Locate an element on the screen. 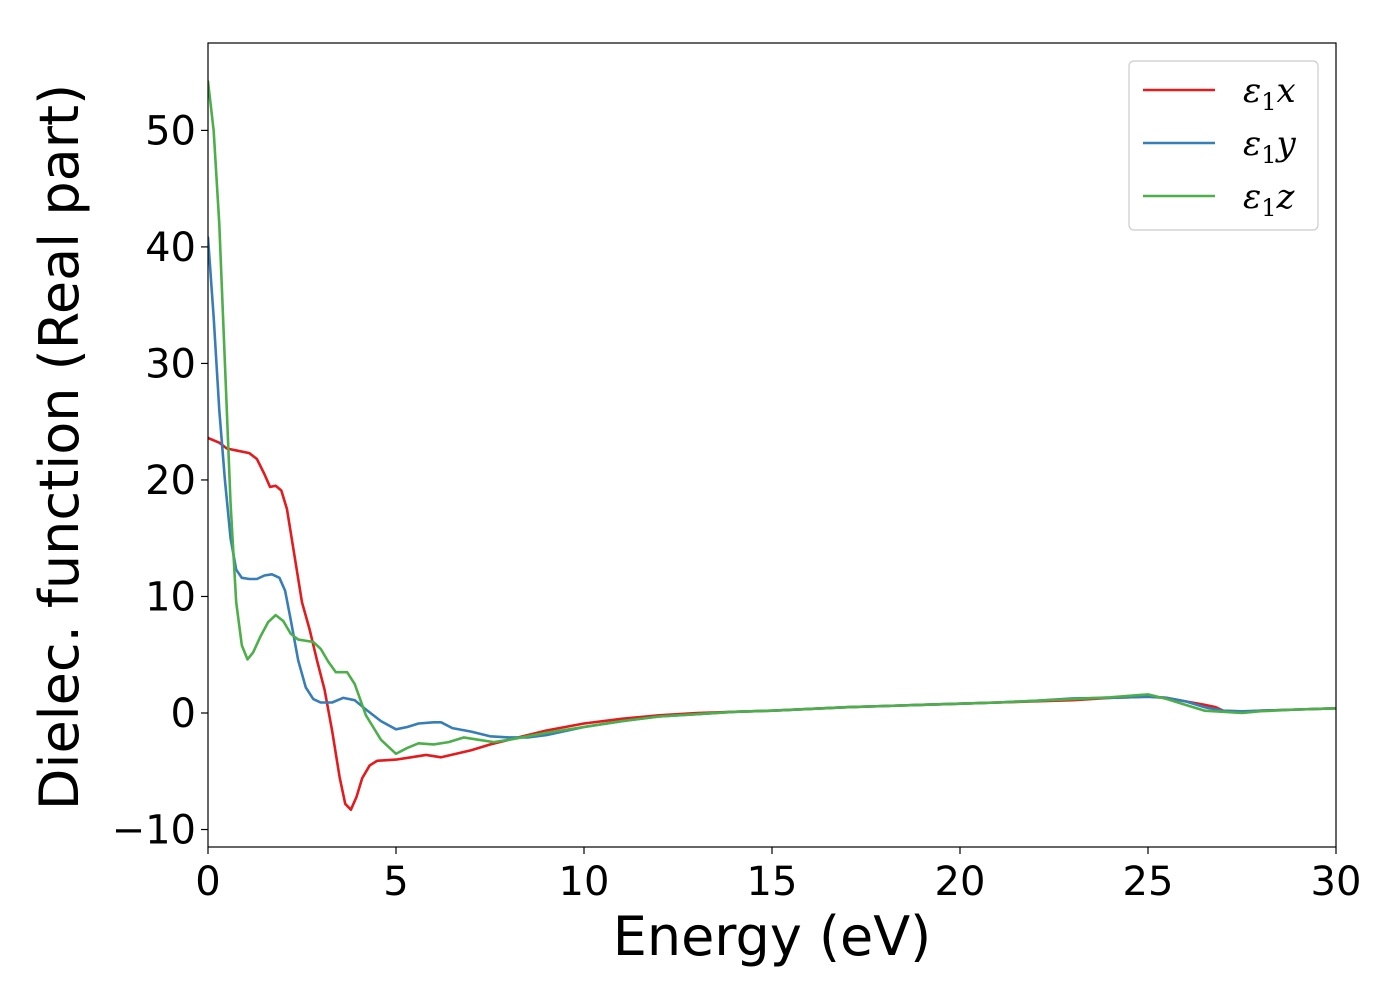 This screenshot has width=1400, height=1000. y-tick-label: 20 is located at coordinates (170, 481).